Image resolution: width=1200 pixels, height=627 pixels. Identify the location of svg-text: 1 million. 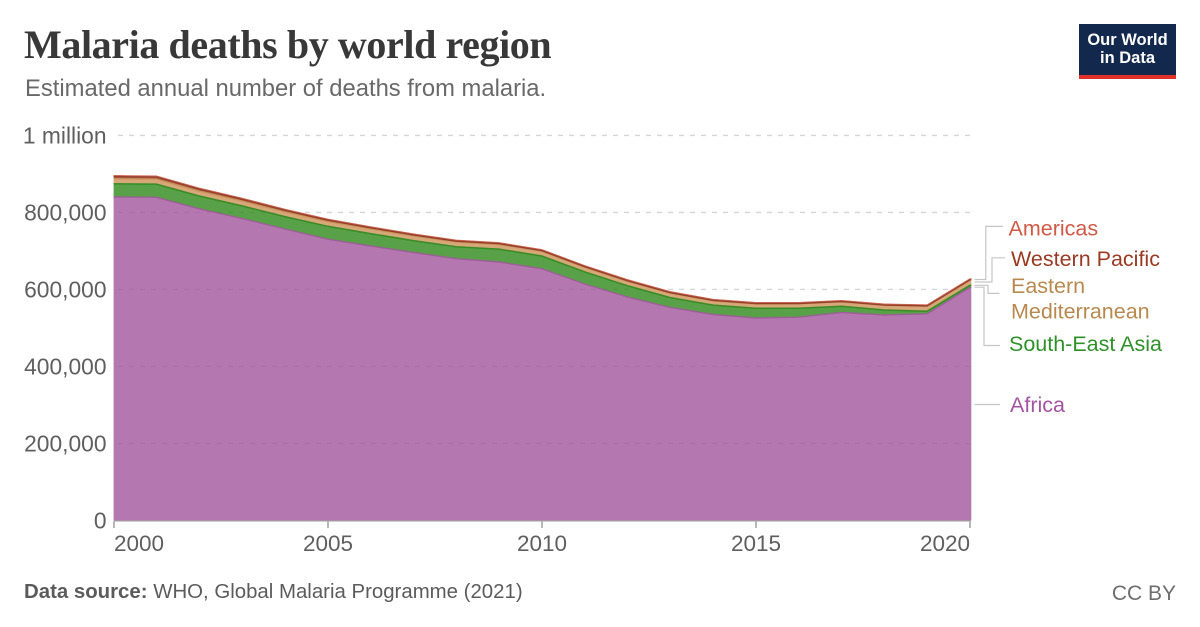
(65, 135).